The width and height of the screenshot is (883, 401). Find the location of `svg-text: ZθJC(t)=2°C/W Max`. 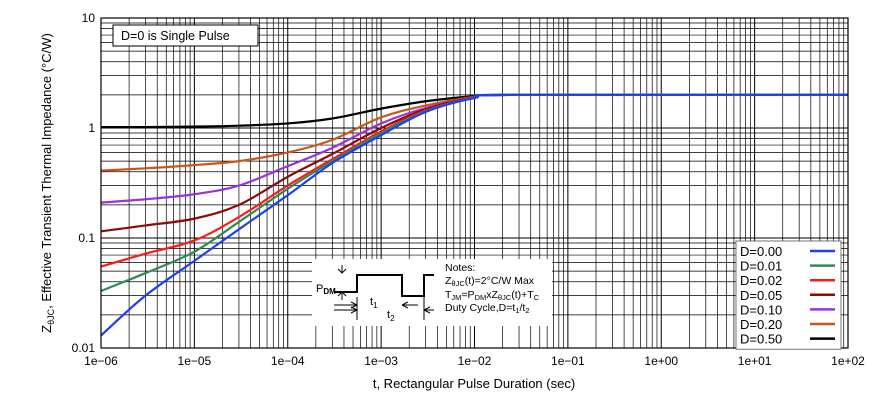

svg-text: ZθJC(t)=2°C/W Max is located at coordinates (490, 281).